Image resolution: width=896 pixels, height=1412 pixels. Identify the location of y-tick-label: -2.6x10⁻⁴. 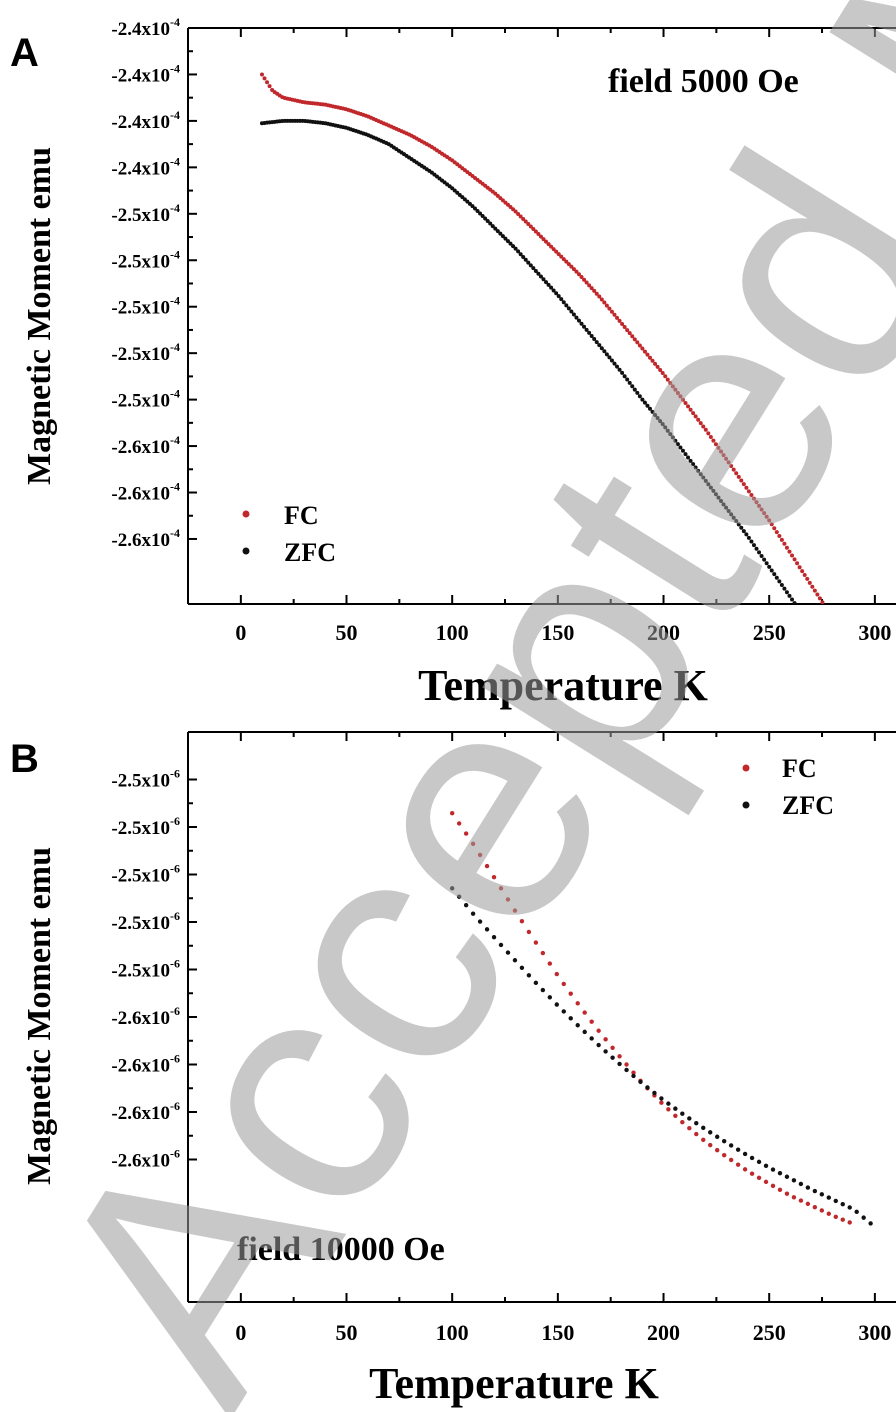
(145, 445).